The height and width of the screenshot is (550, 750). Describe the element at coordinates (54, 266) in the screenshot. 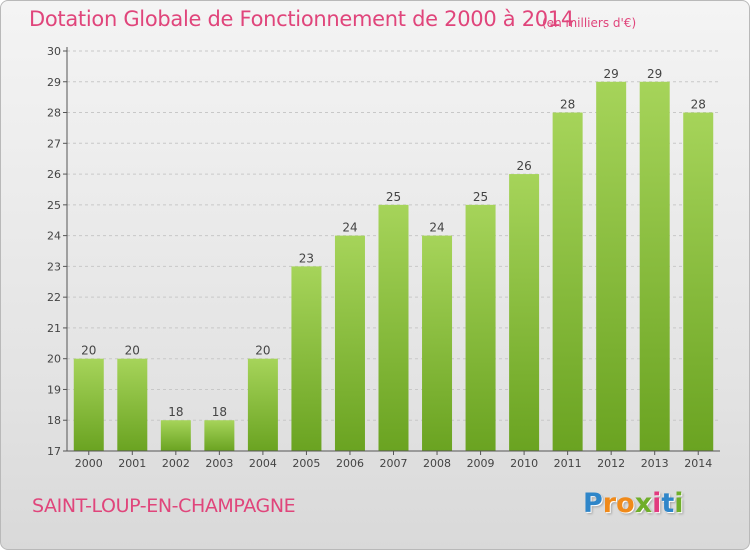

I see `y-tick-label: 23` at that location.